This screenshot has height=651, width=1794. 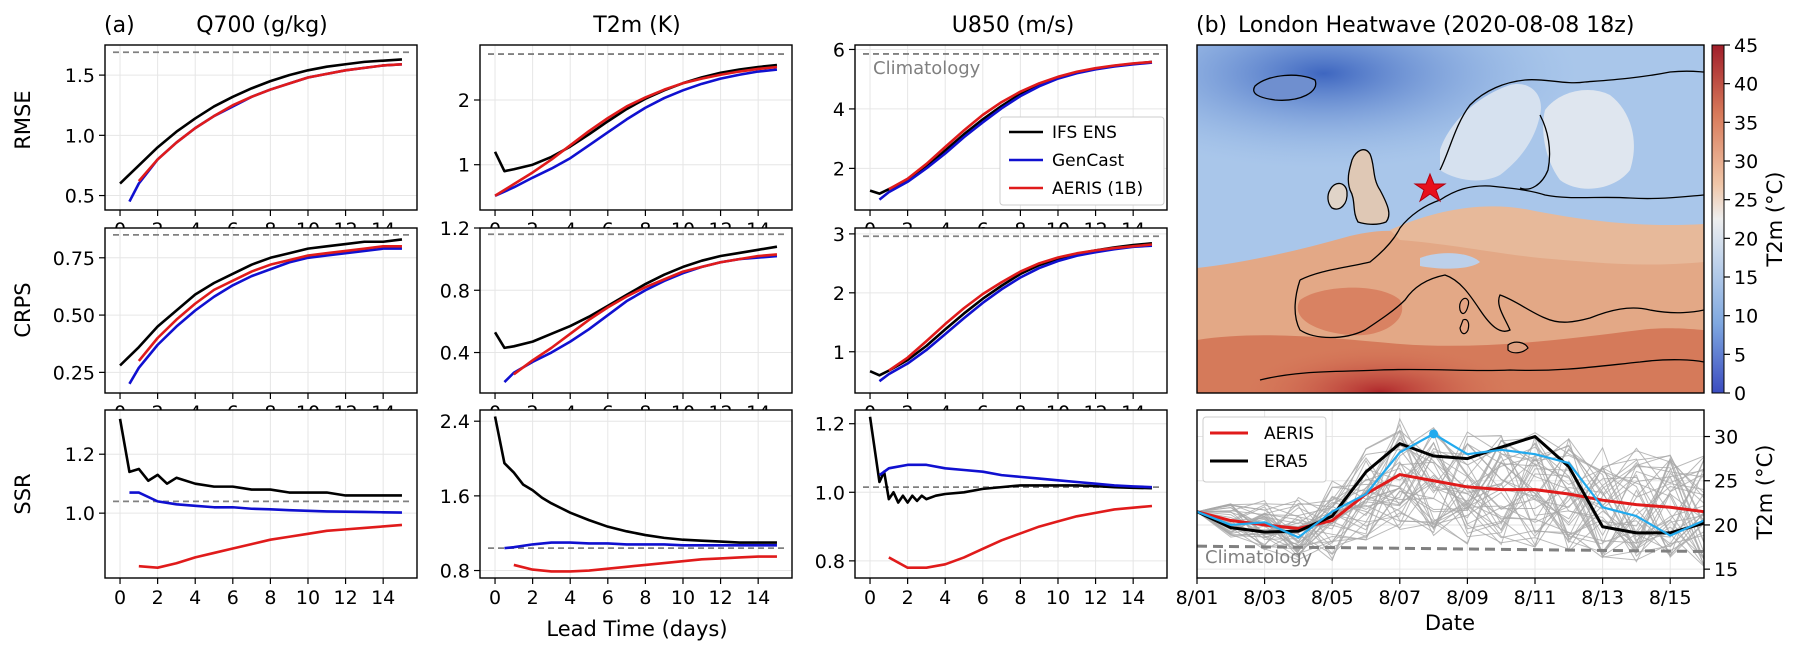 I want to click on map-finland-land, so click(x=1588, y=139).